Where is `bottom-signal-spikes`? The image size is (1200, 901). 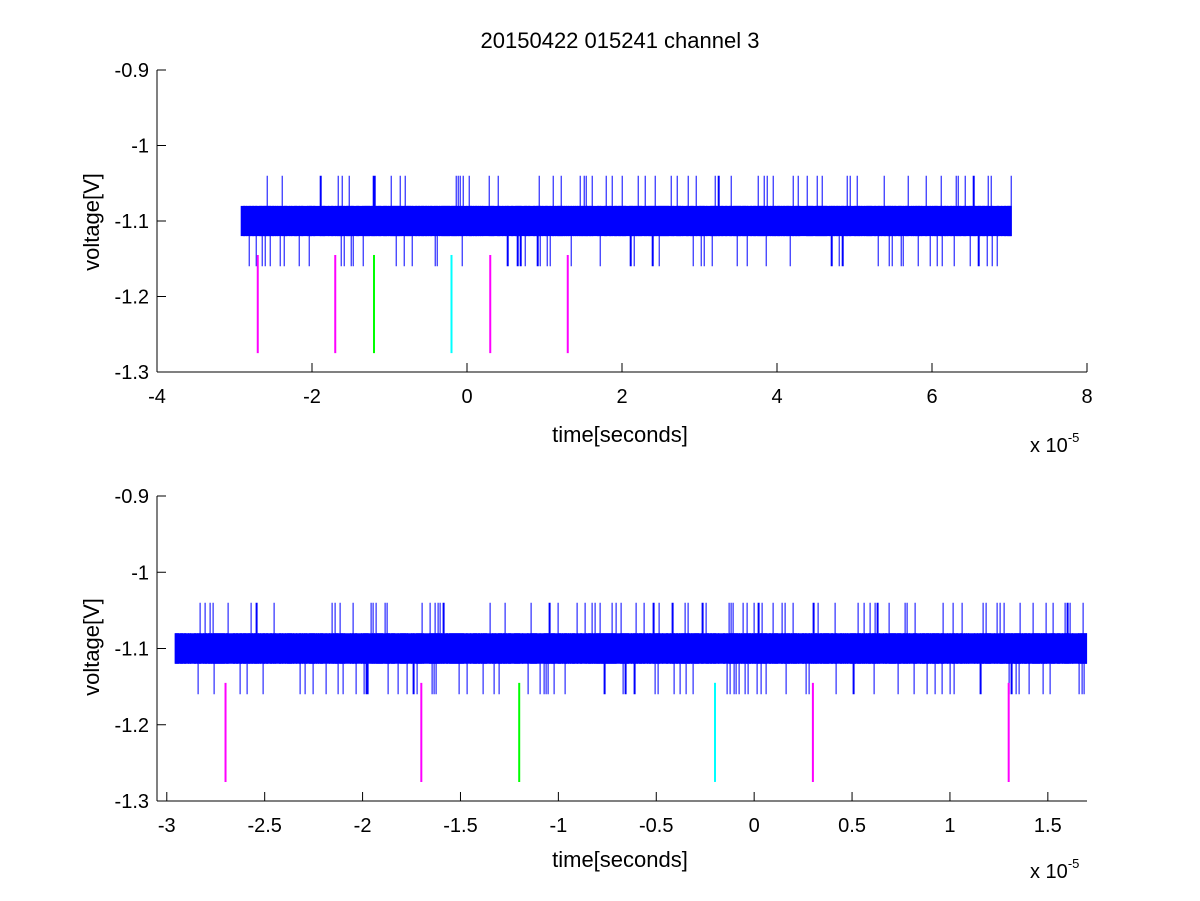
bottom-signal-spikes is located at coordinates (631, 648).